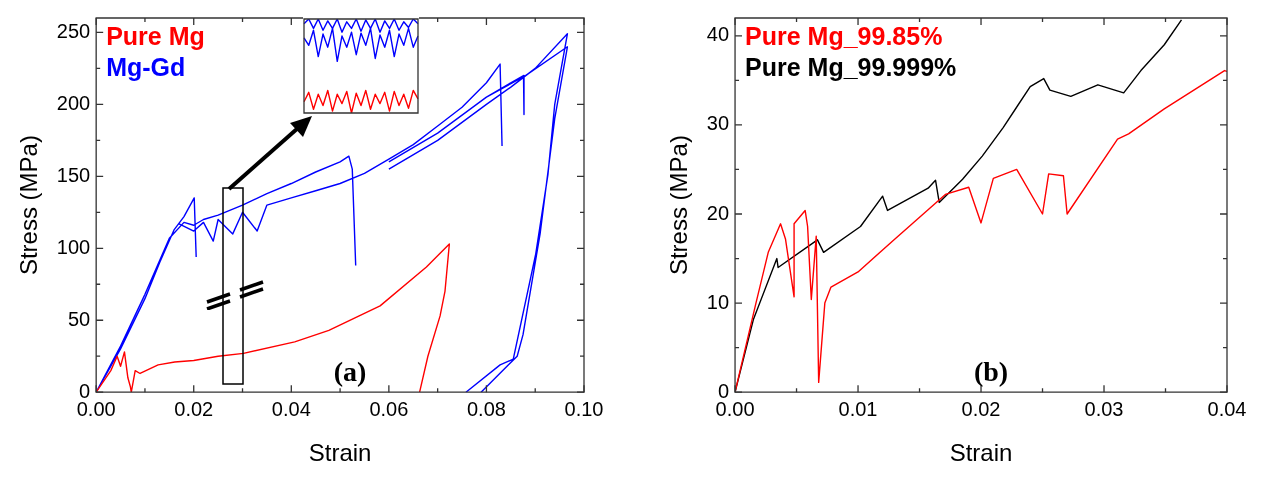  Describe the element at coordinates (350, 372) in the screenshot. I see `annotation: (a)` at that location.